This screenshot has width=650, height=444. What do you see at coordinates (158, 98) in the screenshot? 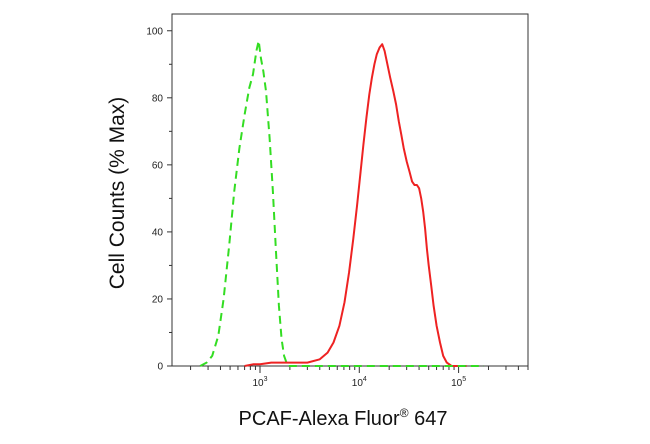
I see `y-tick-label: 80` at bounding box center [158, 98].